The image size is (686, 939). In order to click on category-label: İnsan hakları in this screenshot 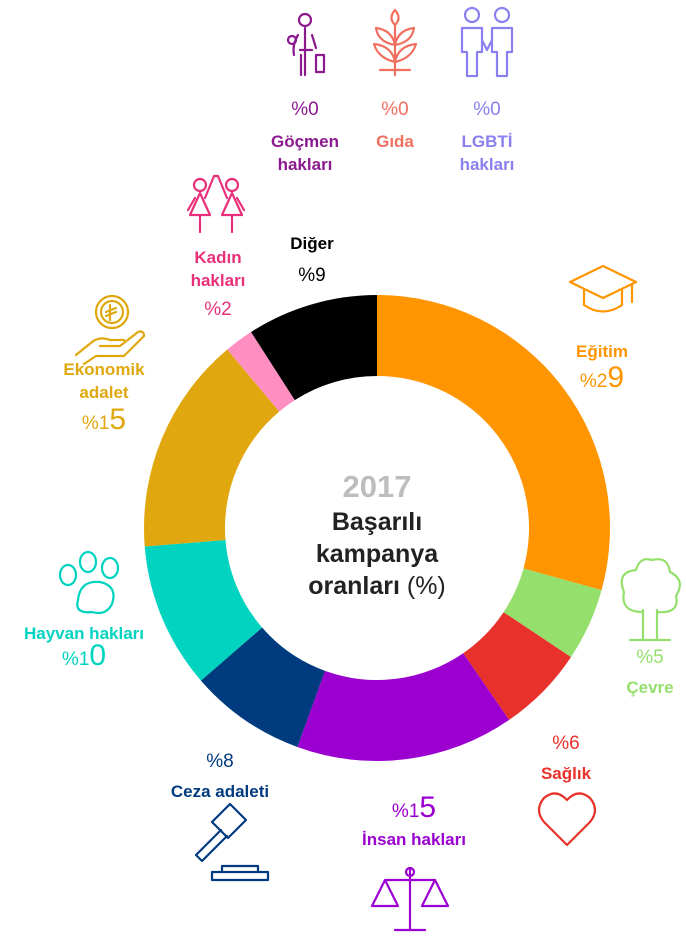, I will do `click(414, 839)`.